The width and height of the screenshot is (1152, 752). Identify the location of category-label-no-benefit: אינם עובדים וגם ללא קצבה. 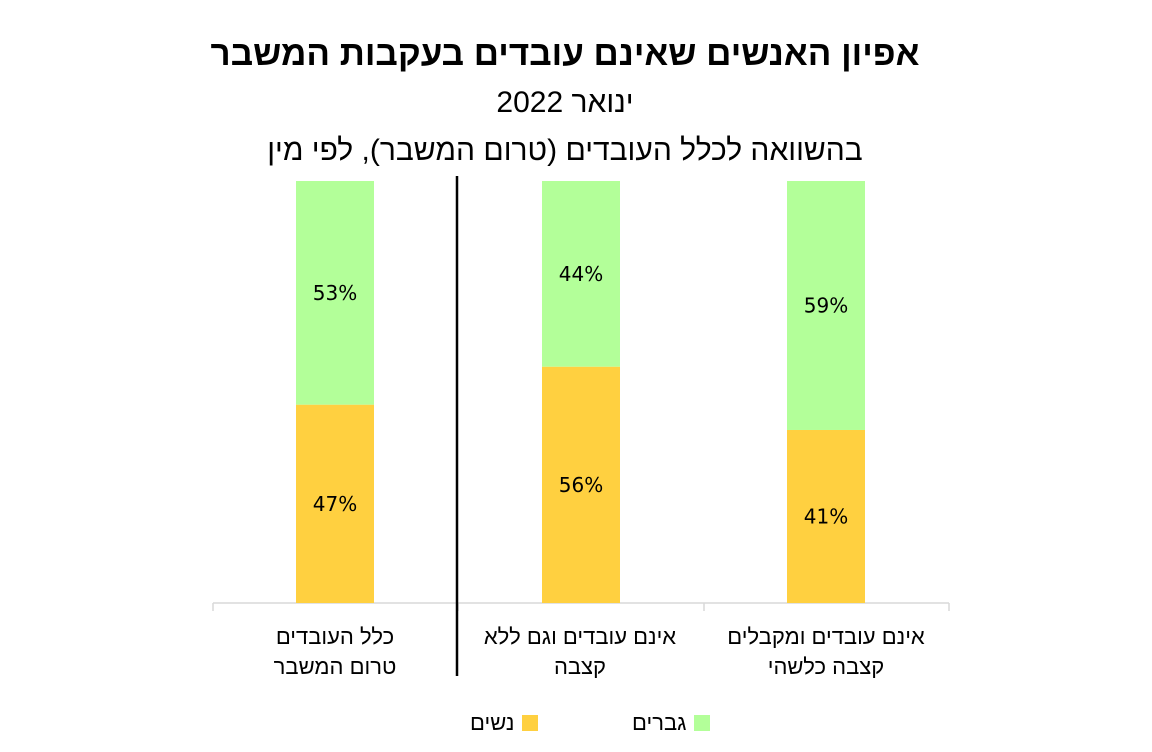
(580, 652).